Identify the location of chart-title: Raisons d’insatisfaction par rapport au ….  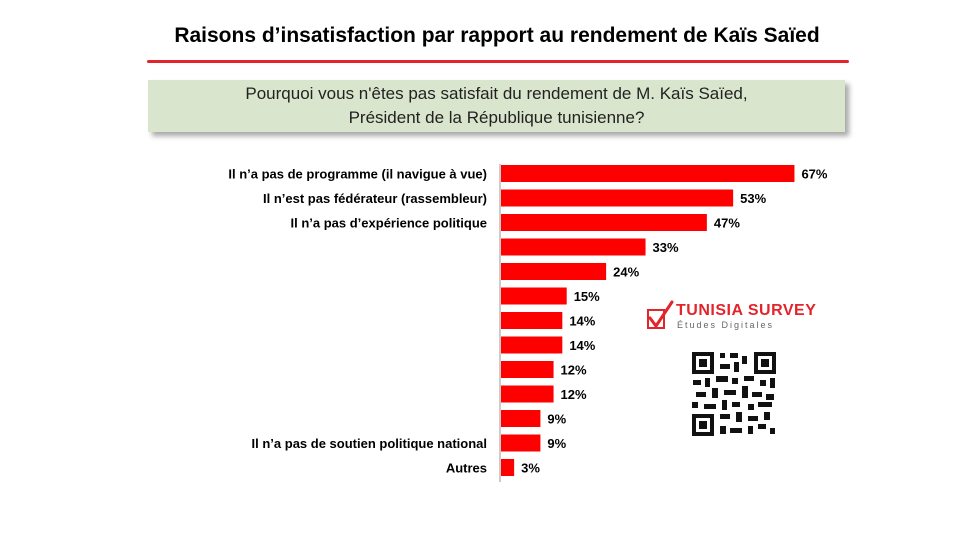
(497, 35).